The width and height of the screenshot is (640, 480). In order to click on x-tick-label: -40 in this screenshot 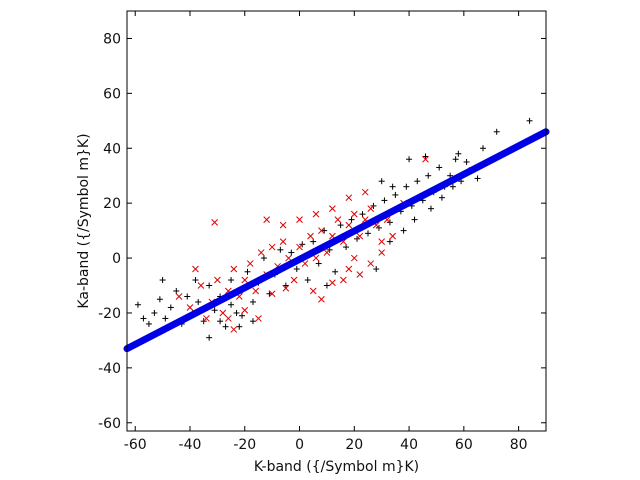, I will do `click(190, 445)`.